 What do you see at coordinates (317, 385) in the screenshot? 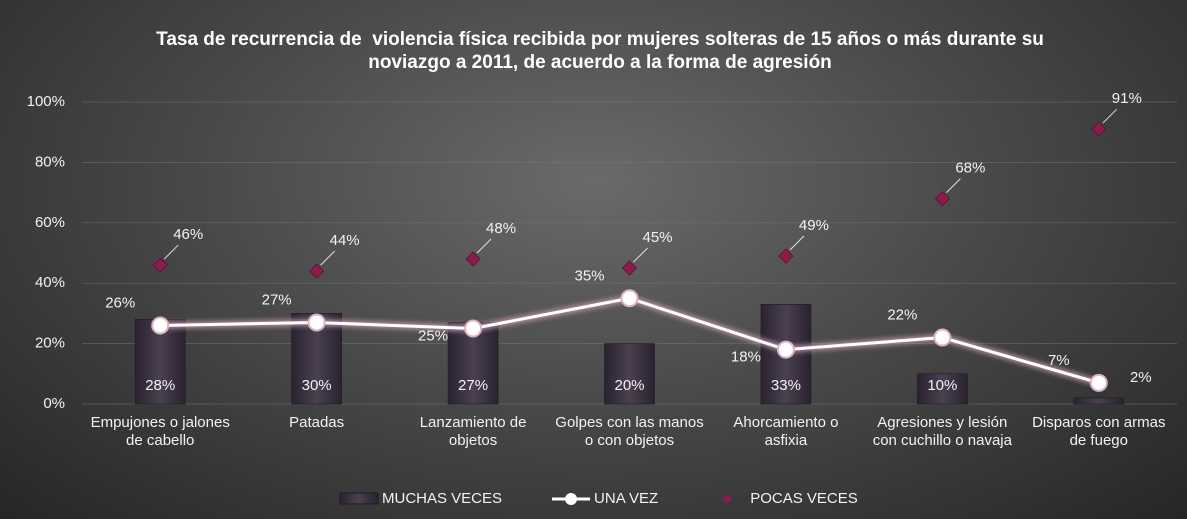
I see `bar-value-label: 30%` at bounding box center [317, 385].